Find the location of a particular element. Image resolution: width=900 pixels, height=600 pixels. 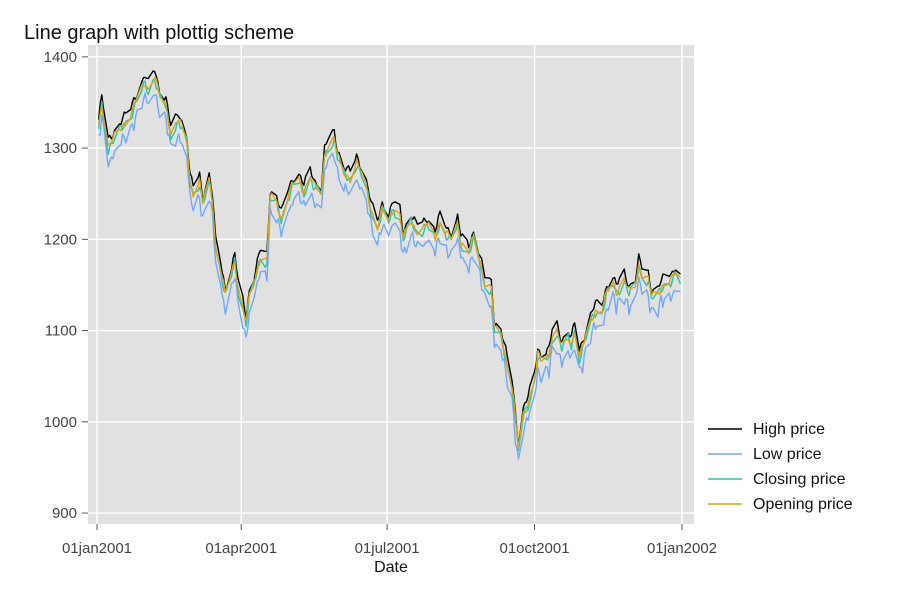

y-tick-label: 1200 is located at coordinates (60, 239).